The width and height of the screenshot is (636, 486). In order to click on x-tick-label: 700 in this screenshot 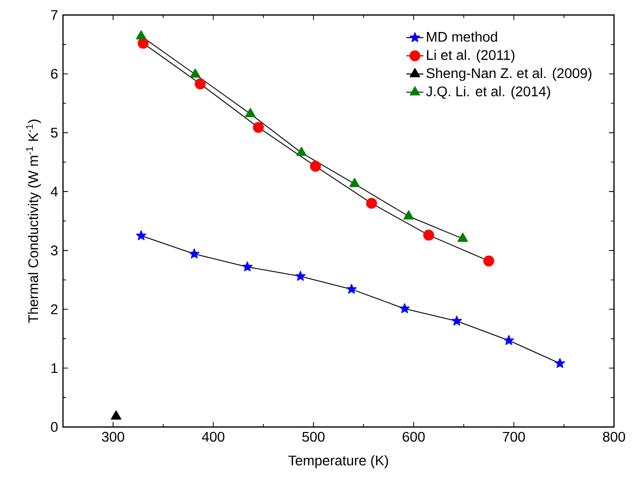, I will do `click(513, 437)`.